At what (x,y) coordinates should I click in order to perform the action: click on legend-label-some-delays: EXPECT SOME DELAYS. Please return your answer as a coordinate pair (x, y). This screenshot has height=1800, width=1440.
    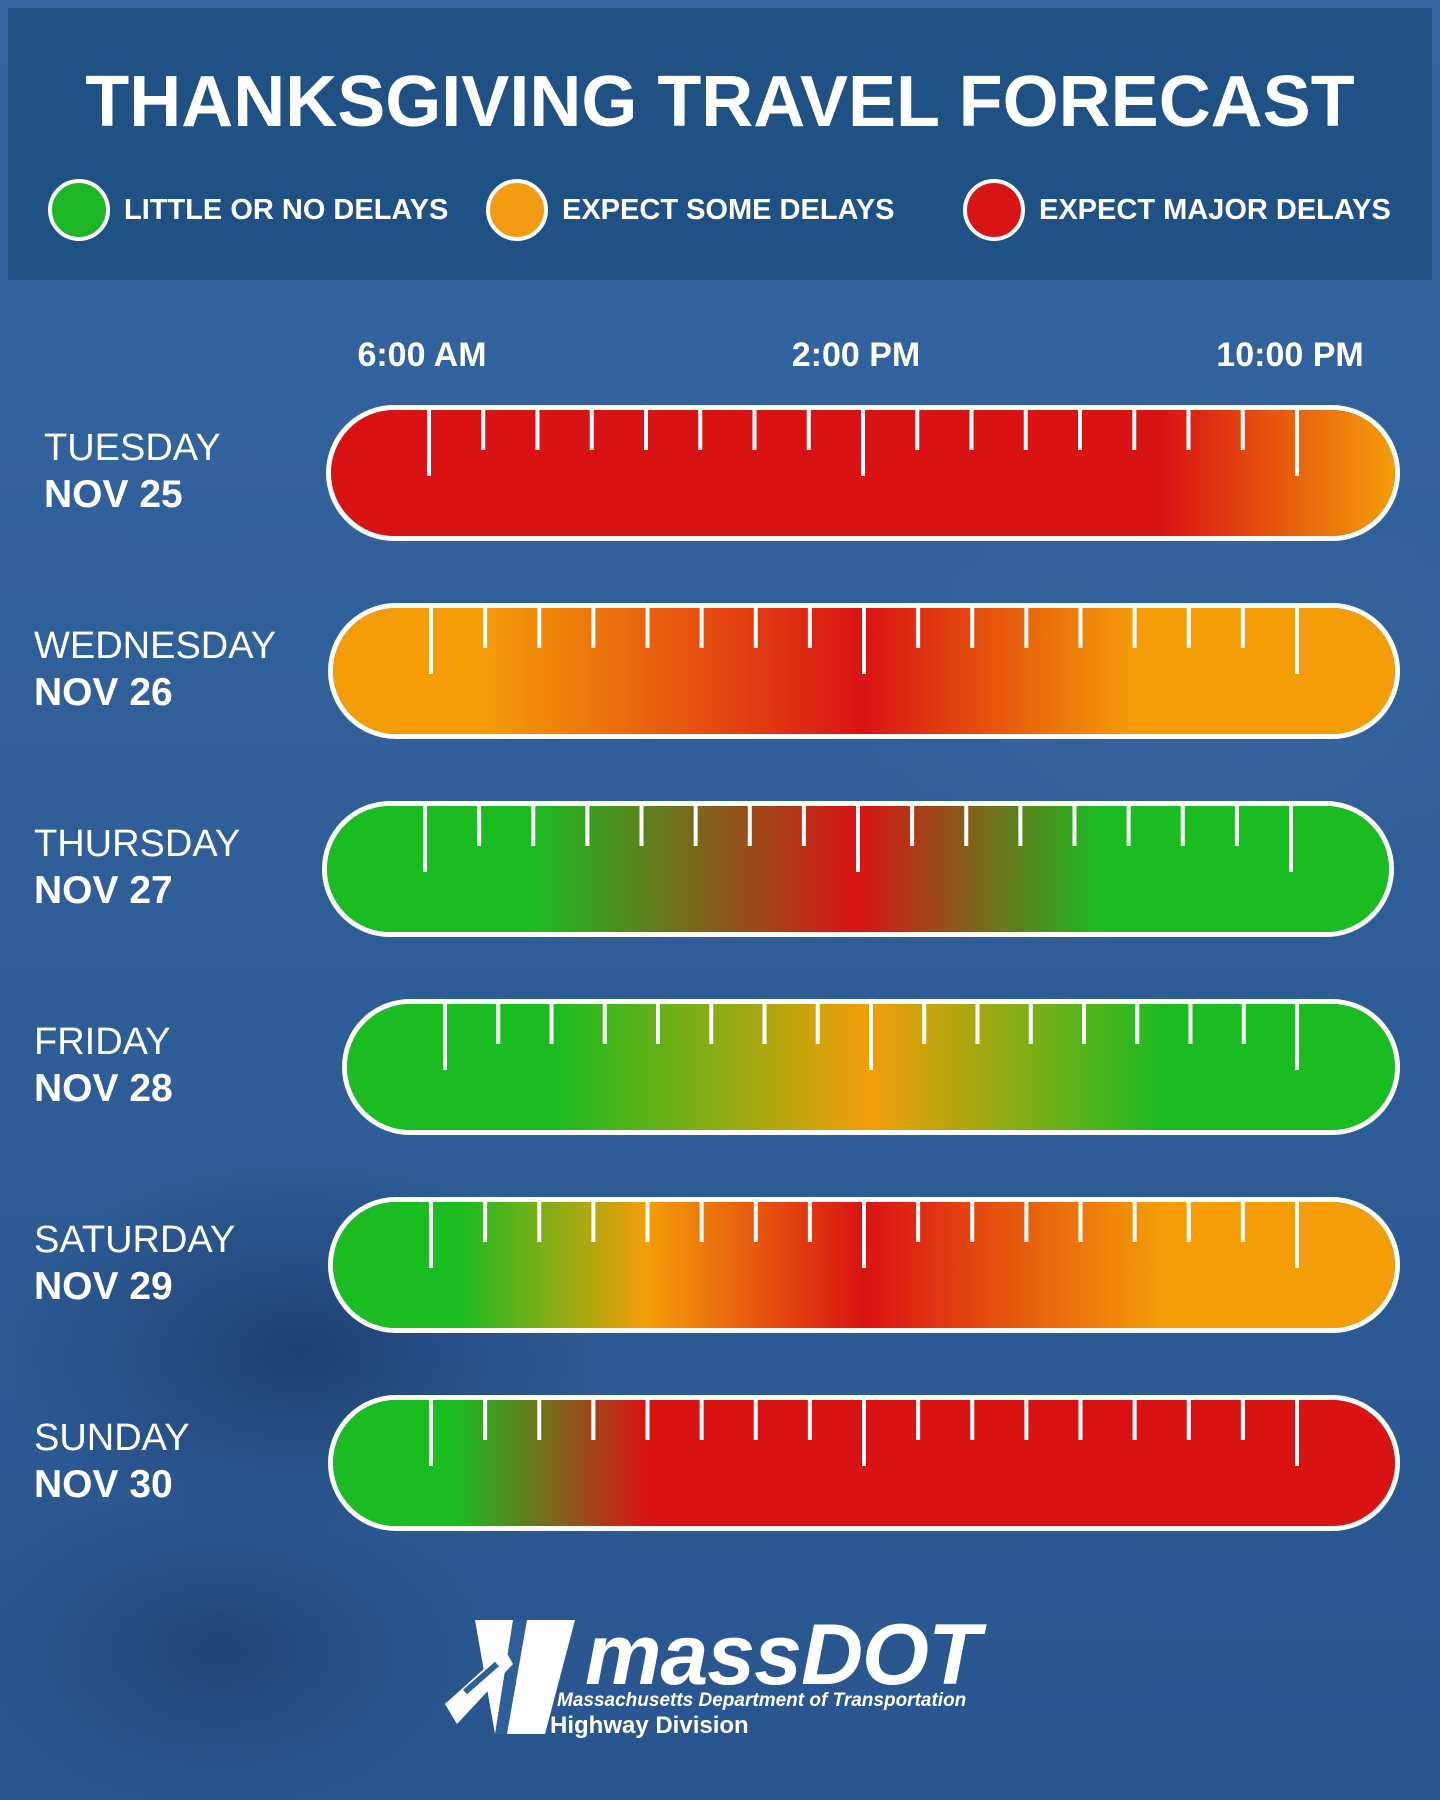
    Looking at the image, I should click on (728, 209).